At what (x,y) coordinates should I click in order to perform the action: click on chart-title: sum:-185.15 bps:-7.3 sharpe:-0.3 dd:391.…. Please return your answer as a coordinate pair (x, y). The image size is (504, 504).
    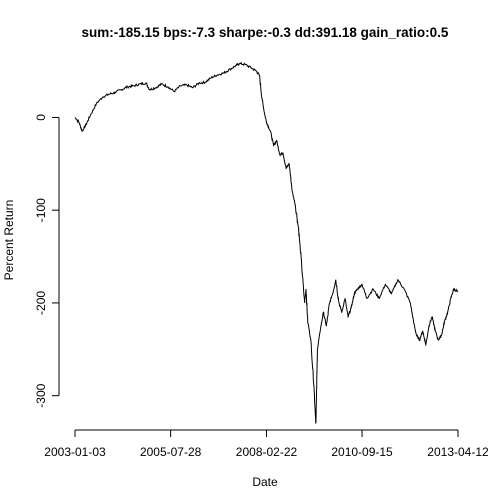
    Looking at the image, I should click on (265, 32).